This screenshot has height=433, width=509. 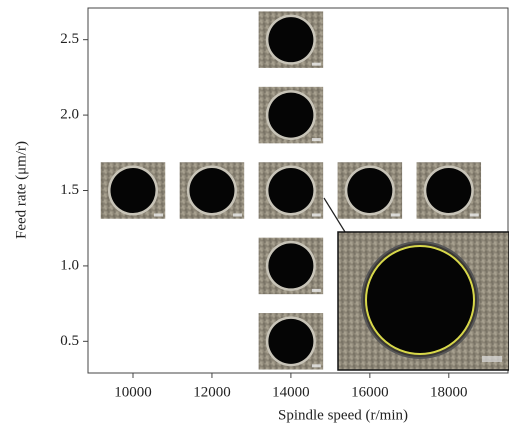 What do you see at coordinates (370, 392) in the screenshot?
I see `x-tick-label: 16000` at bounding box center [370, 392].